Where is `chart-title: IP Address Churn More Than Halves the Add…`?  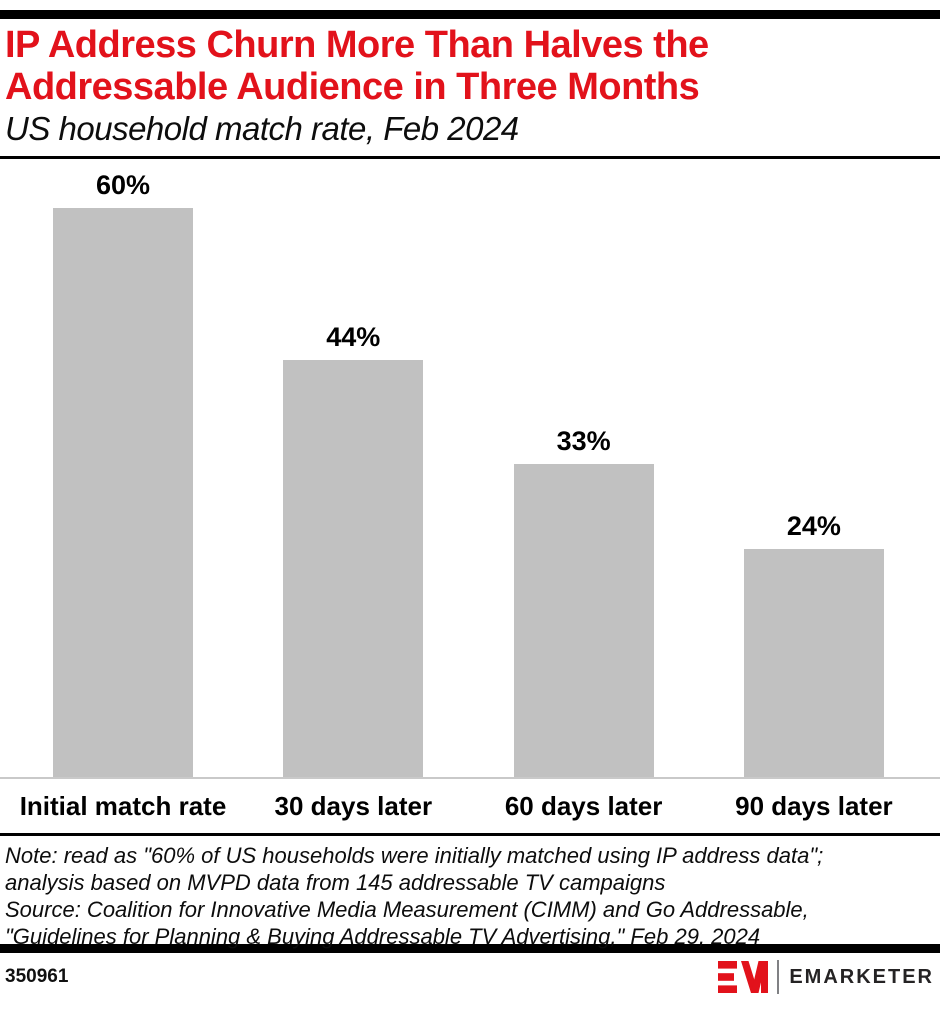
chart-title: IP Address Churn More Than Halves the Add… is located at coordinates (395, 66).